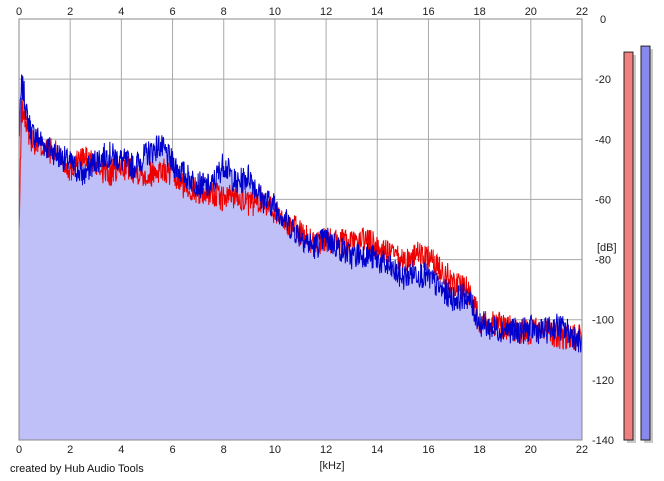 This screenshot has width=664, height=481. What do you see at coordinates (480, 12) in the screenshot?
I see `x-tick-label-top: 18` at bounding box center [480, 12].